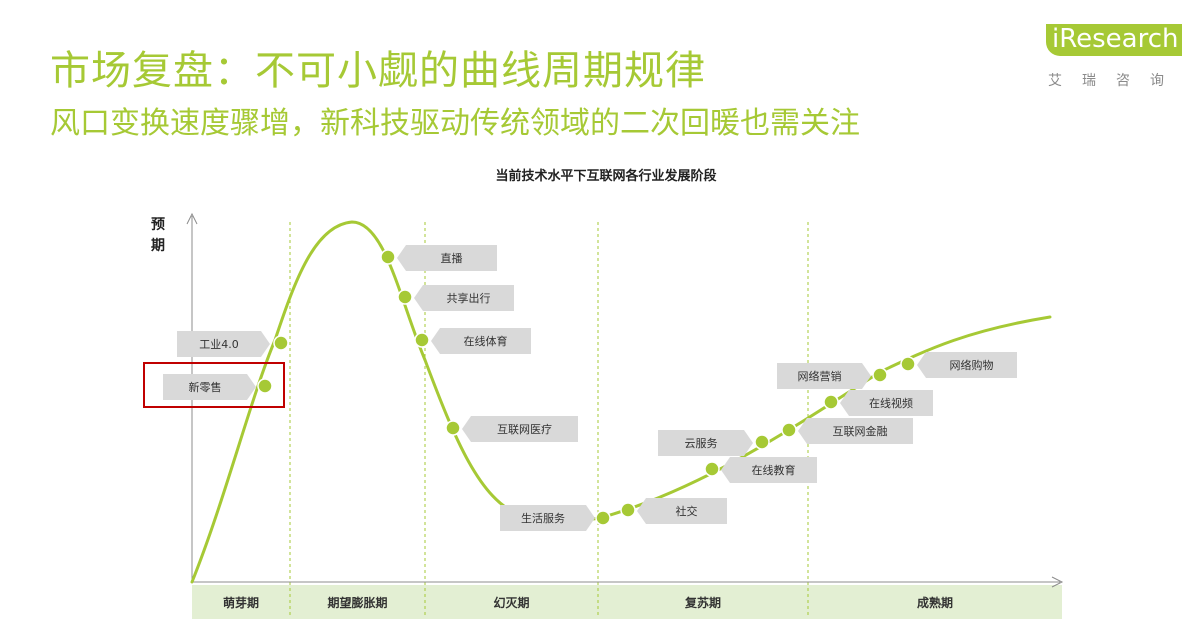  I want to click on stage-label: 幻灭期, so click(511, 602).